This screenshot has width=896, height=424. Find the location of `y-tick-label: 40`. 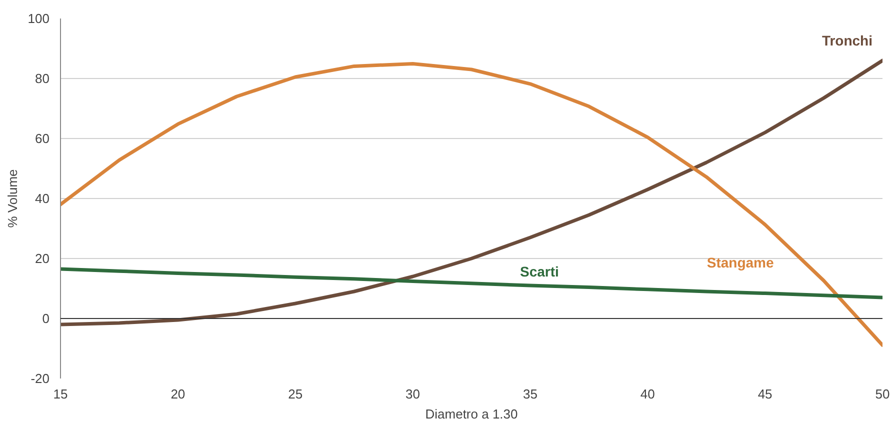

y-tick-label: 40 is located at coordinates (42, 198).